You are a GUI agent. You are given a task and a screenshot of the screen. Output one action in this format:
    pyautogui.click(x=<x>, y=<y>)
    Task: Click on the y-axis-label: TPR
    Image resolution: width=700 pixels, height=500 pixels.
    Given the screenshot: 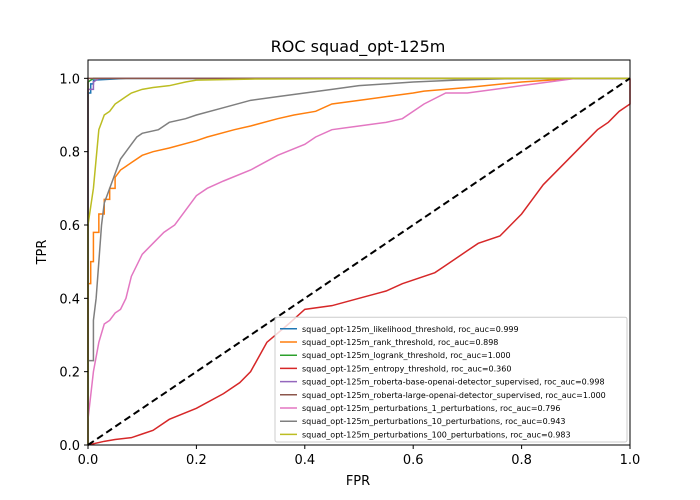 What is the action you would take?
    pyautogui.click(x=42, y=253)
    